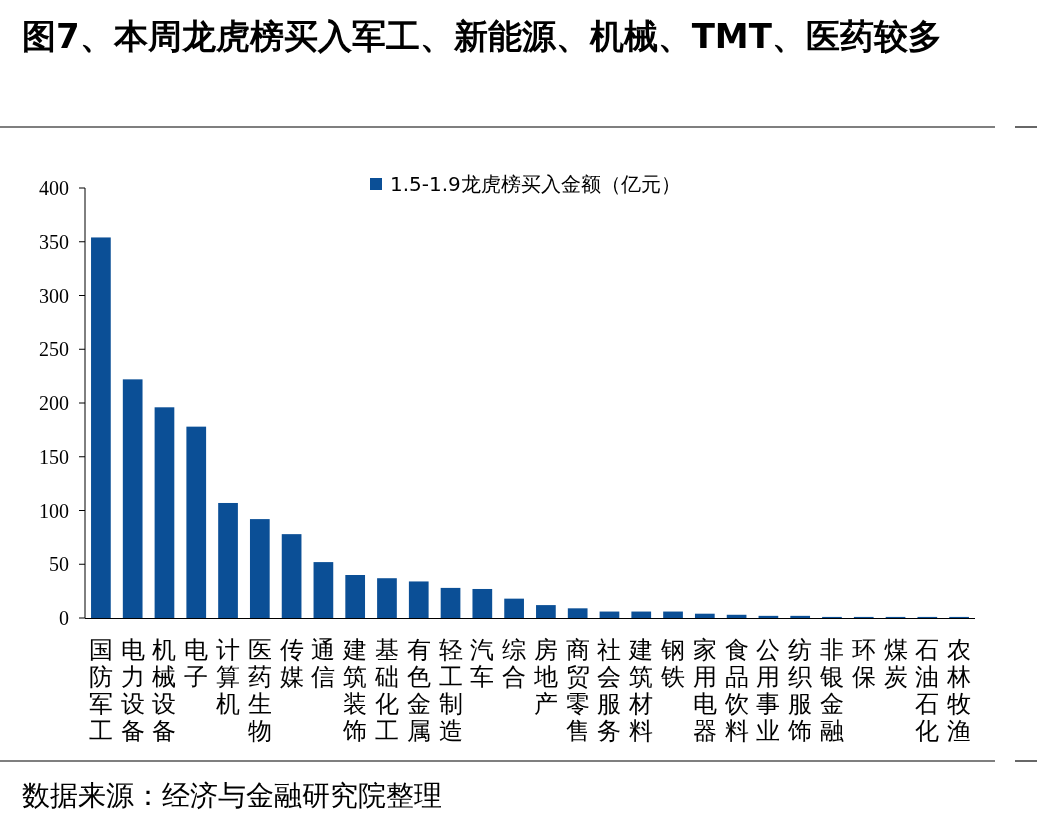 This screenshot has height=826, width=1037. Describe the element at coordinates (418, 690) in the screenshot. I see `x-tick-label: 有色金属` at that location.